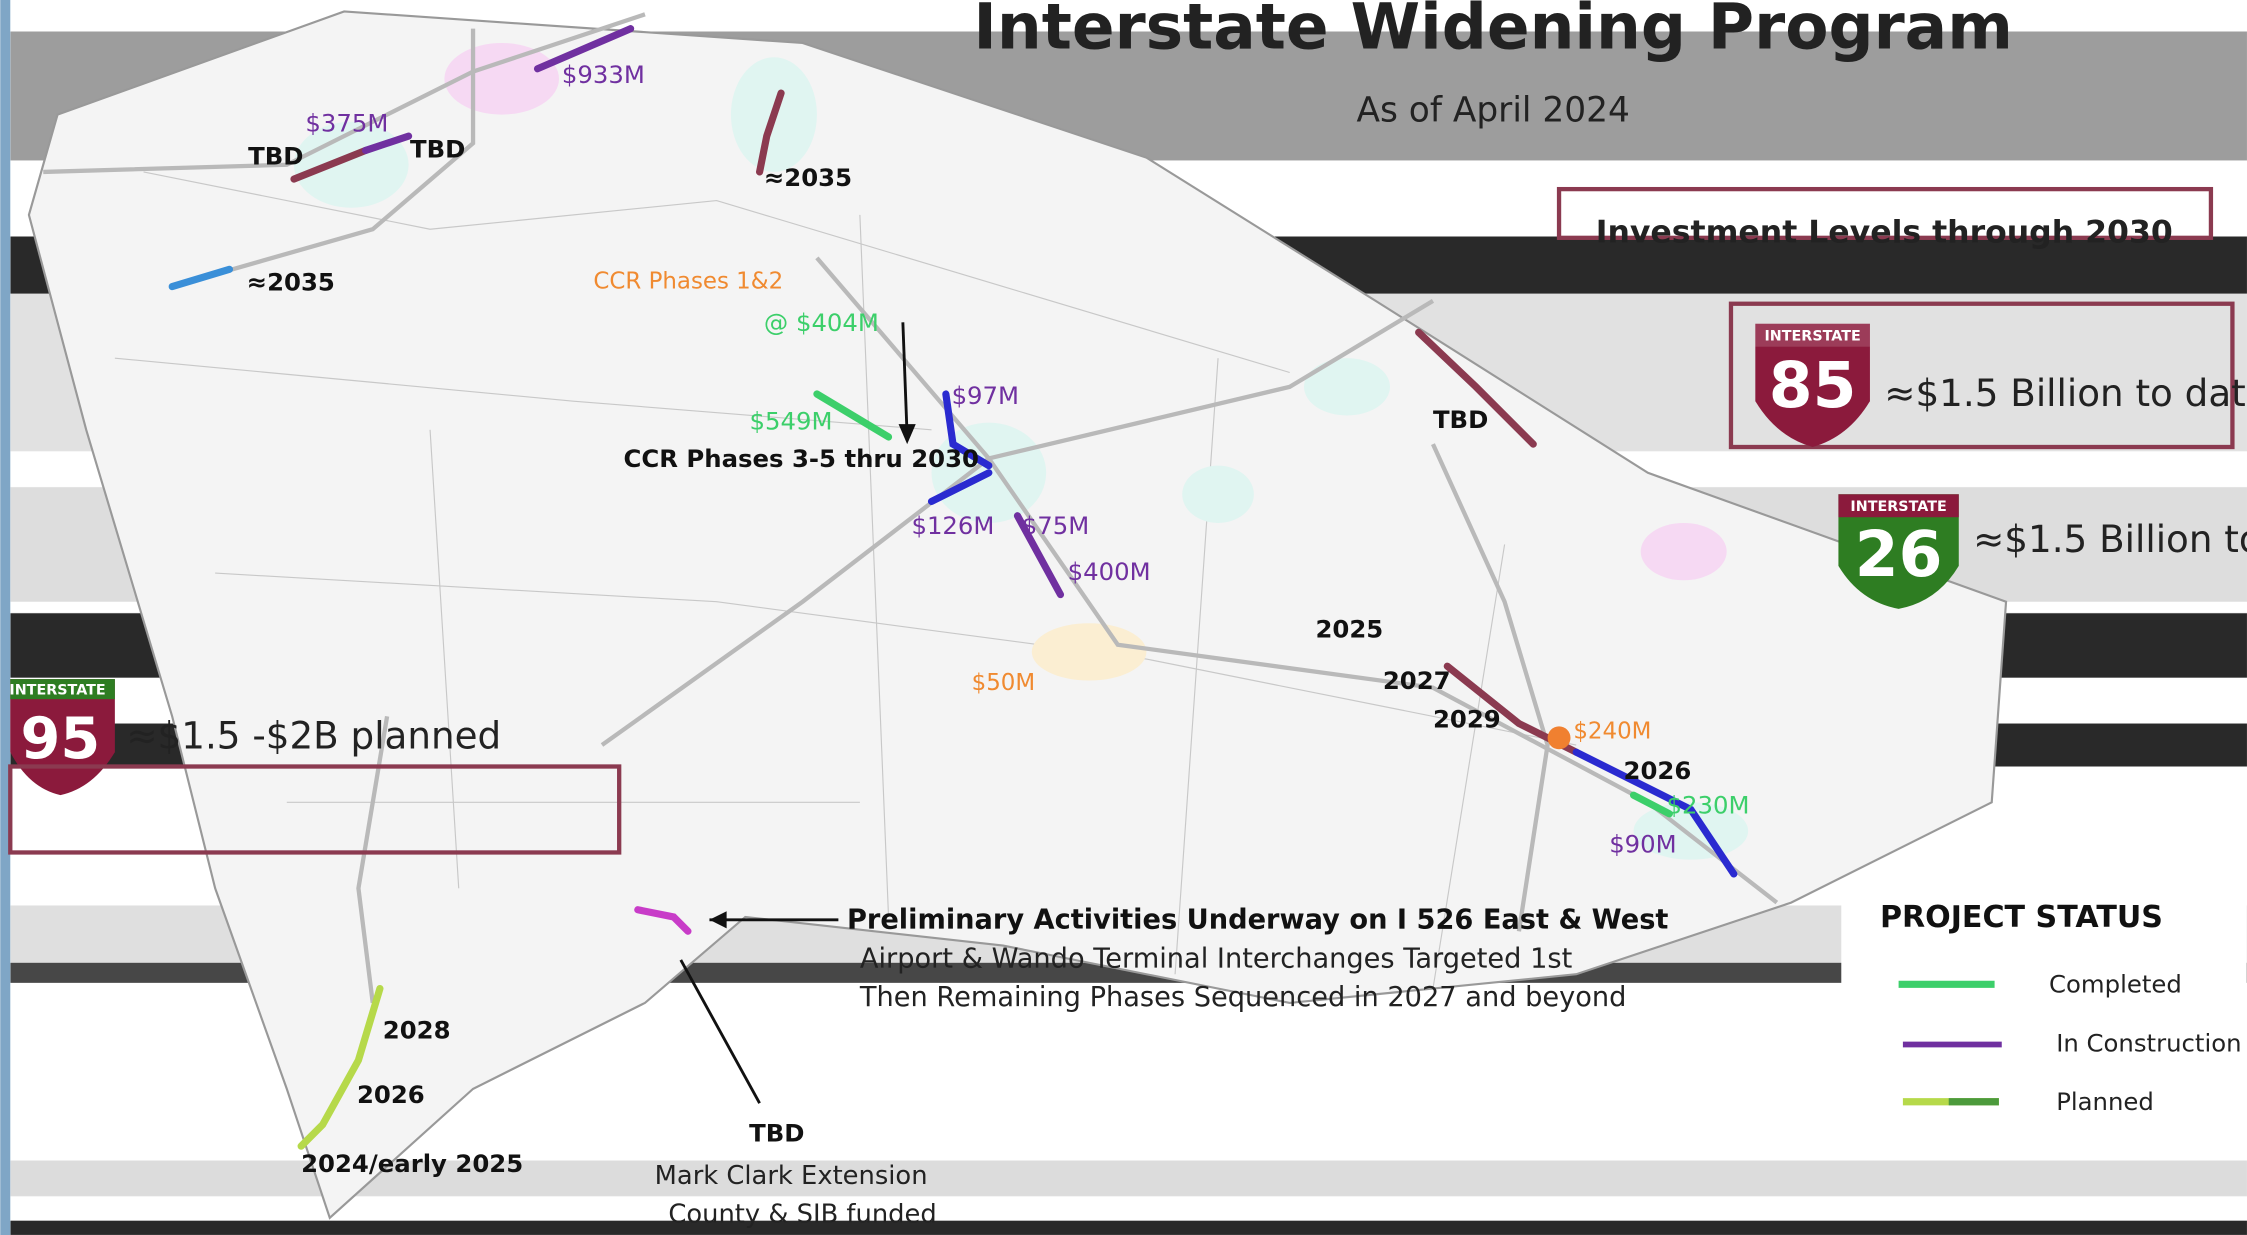 The width and height of the screenshot is (2247, 1235). I want to click on cost-label: $126M, so click(952, 525).